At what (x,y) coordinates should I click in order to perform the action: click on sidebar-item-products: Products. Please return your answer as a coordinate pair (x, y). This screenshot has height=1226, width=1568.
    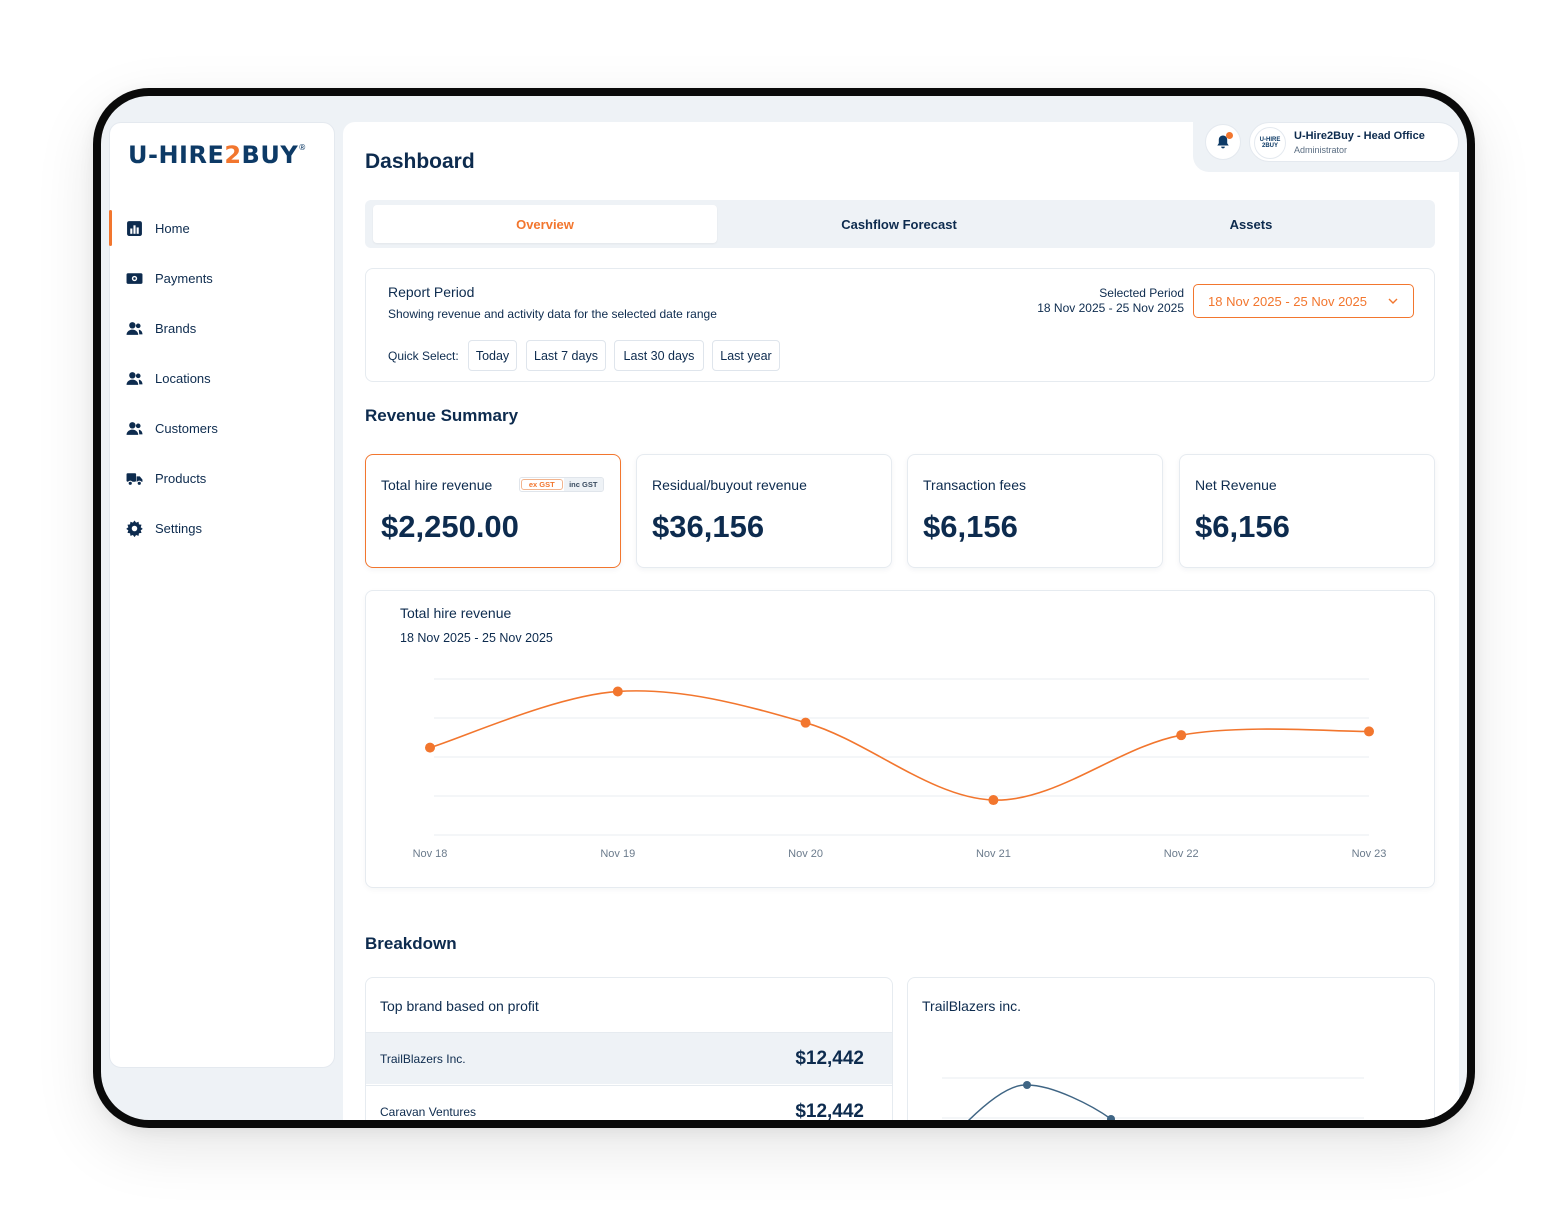
    Looking at the image, I should click on (222, 478).